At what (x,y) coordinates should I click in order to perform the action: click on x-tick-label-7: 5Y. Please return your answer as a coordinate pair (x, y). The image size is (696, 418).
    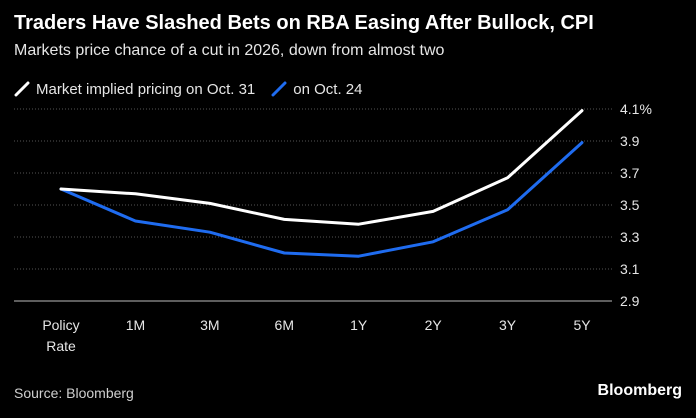
    Looking at the image, I should click on (582, 325).